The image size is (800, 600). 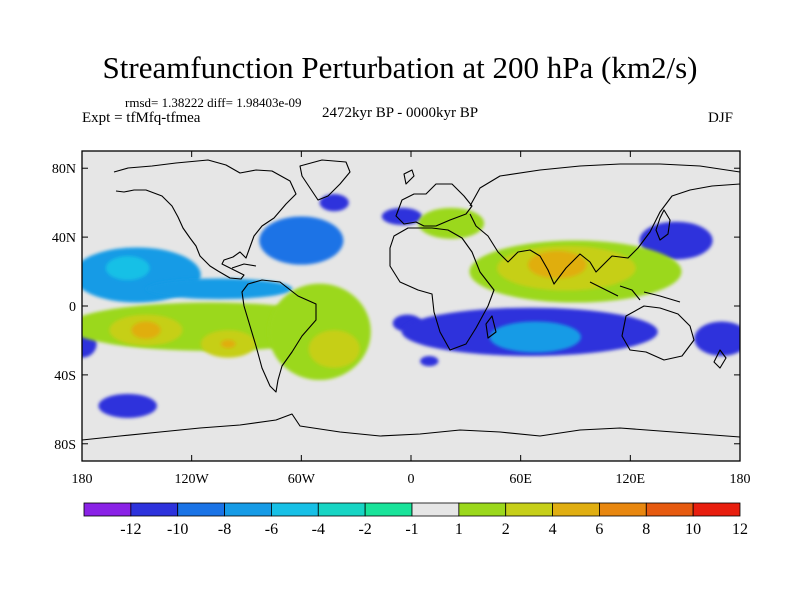 I want to click on coastline-north-america, so click(x=205, y=219).